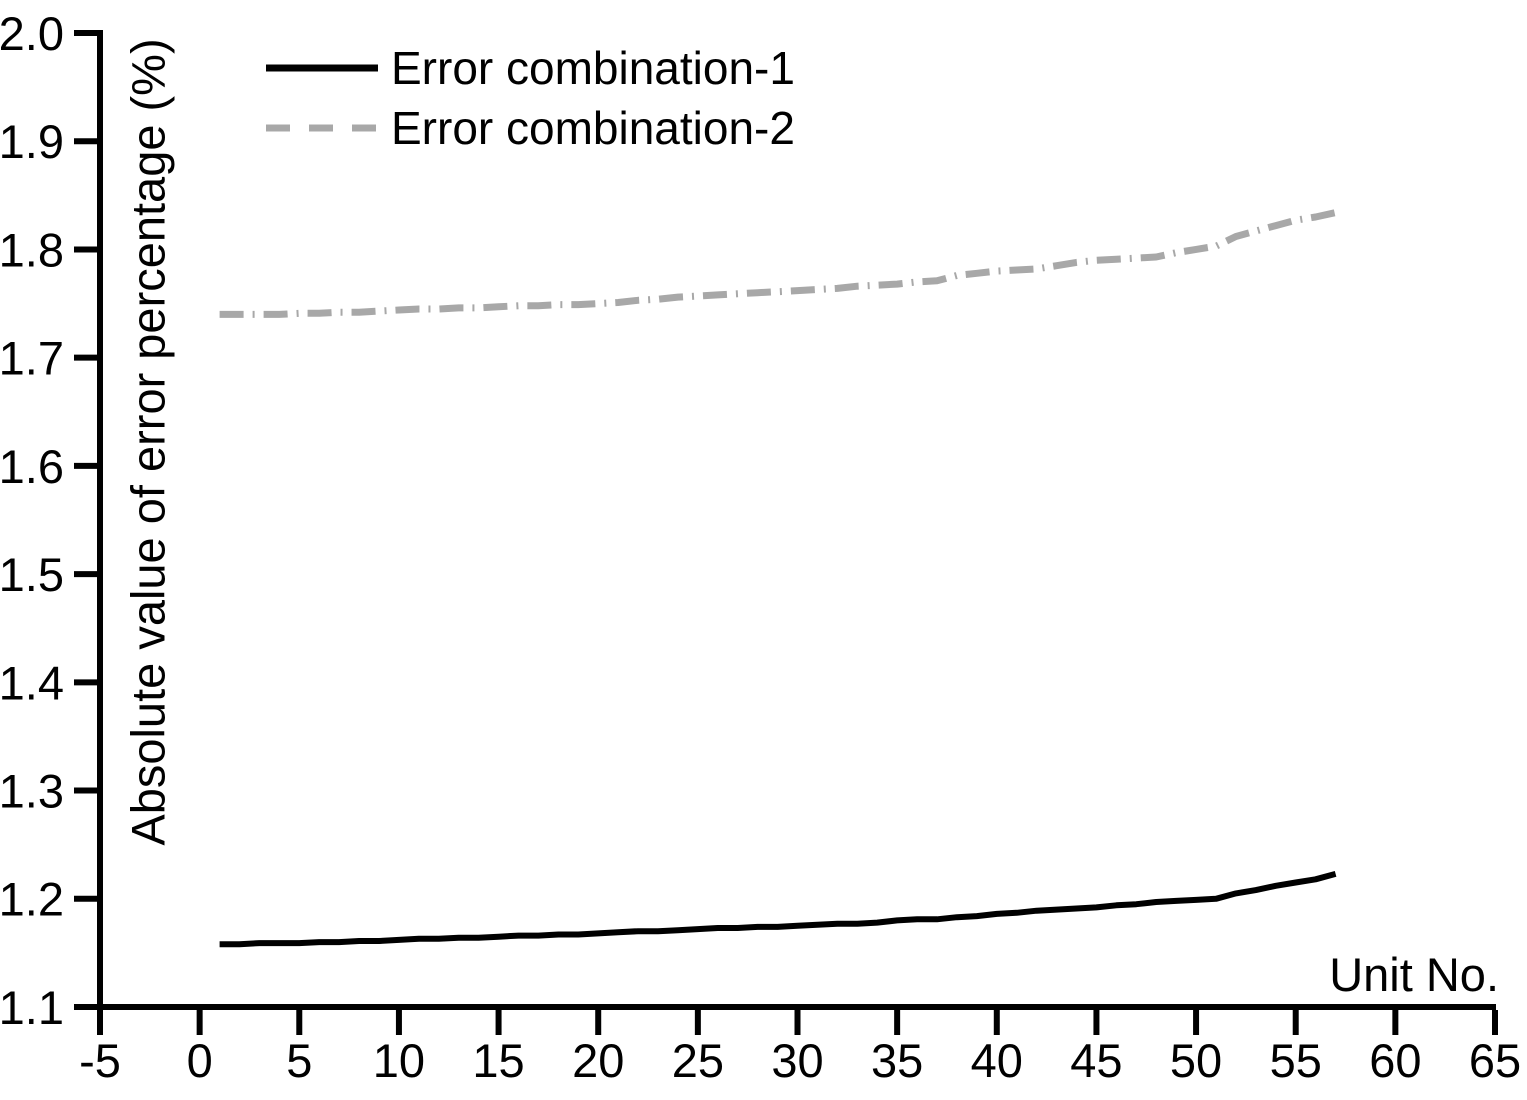 This screenshot has width=1527, height=1100. Describe the element at coordinates (1495, 1060) in the screenshot. I see `x-tick-label: 65` at that location.